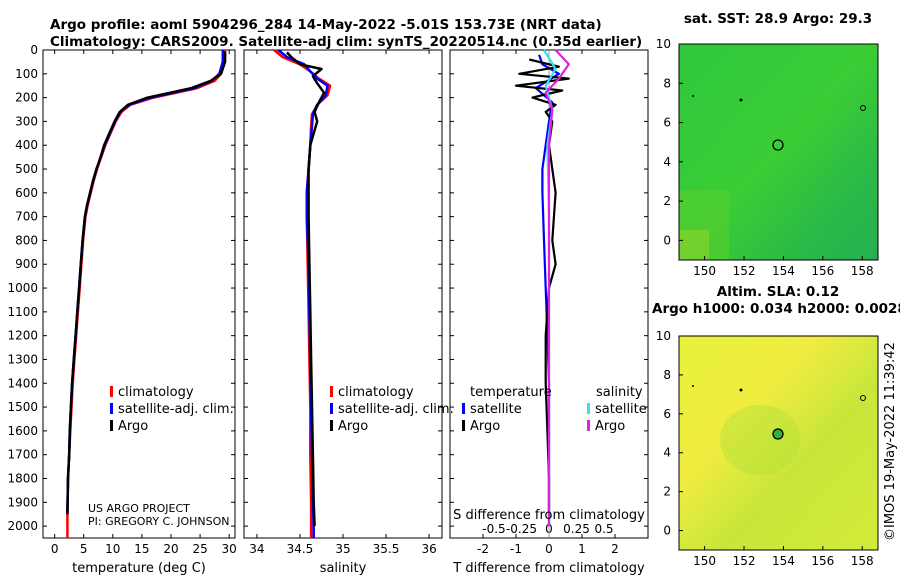 This screenshot has height=580, width=900. I want to click on y-tick-label: 1000, so click(22, 288).